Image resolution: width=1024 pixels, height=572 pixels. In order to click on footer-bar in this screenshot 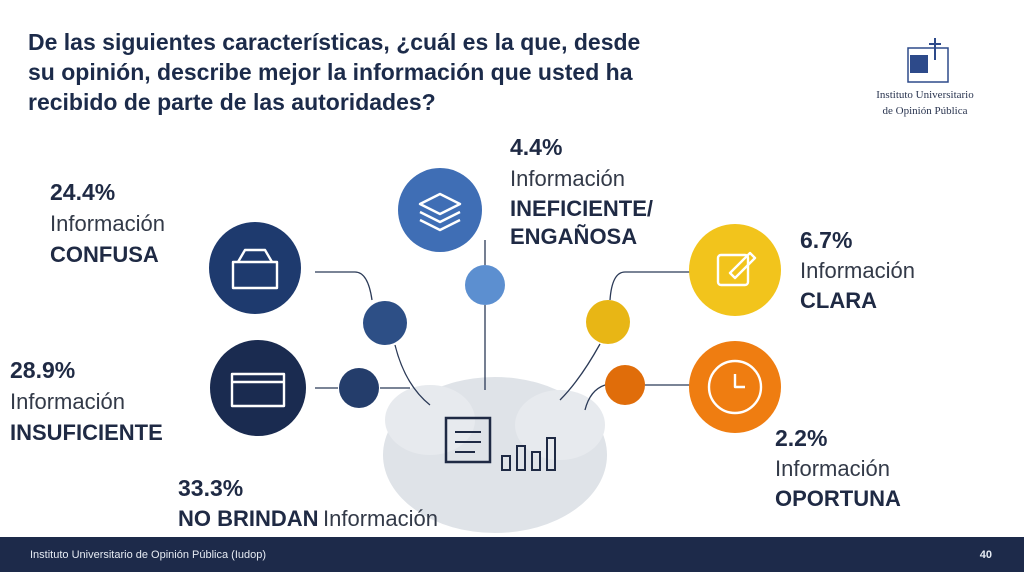, I will do `click(512, 554)`.